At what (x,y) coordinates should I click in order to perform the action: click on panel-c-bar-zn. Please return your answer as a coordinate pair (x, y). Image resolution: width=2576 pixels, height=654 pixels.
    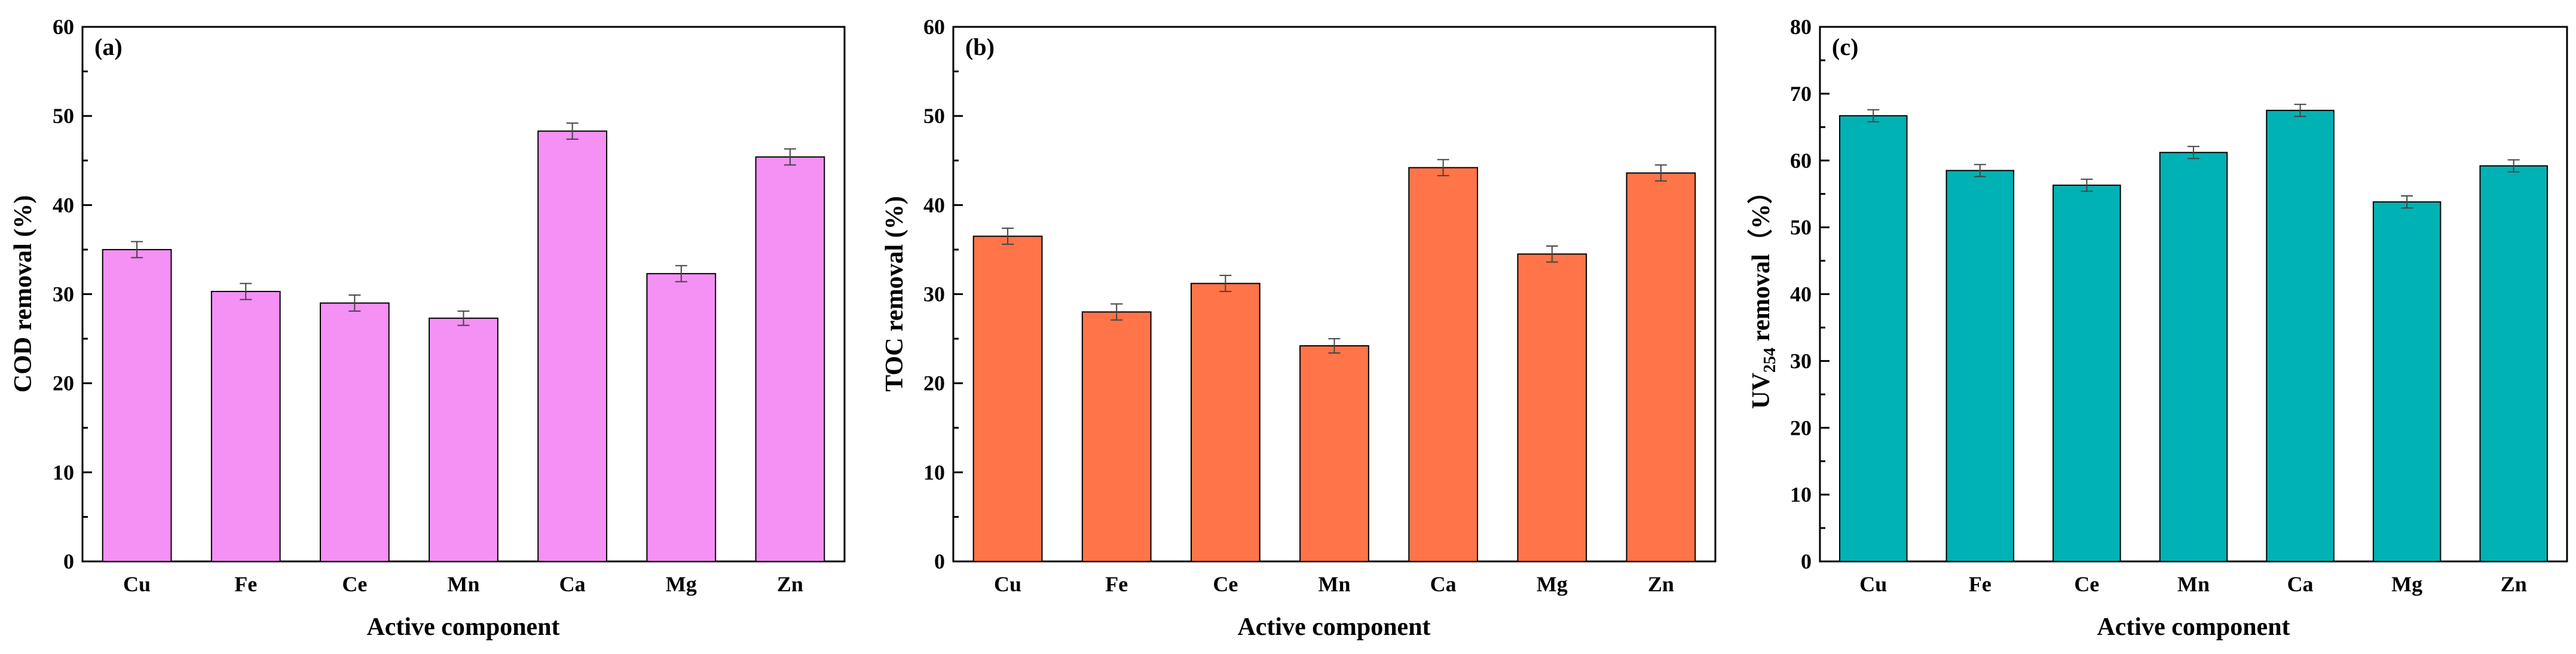
    Looking at the image, I should click on (2513, 364).